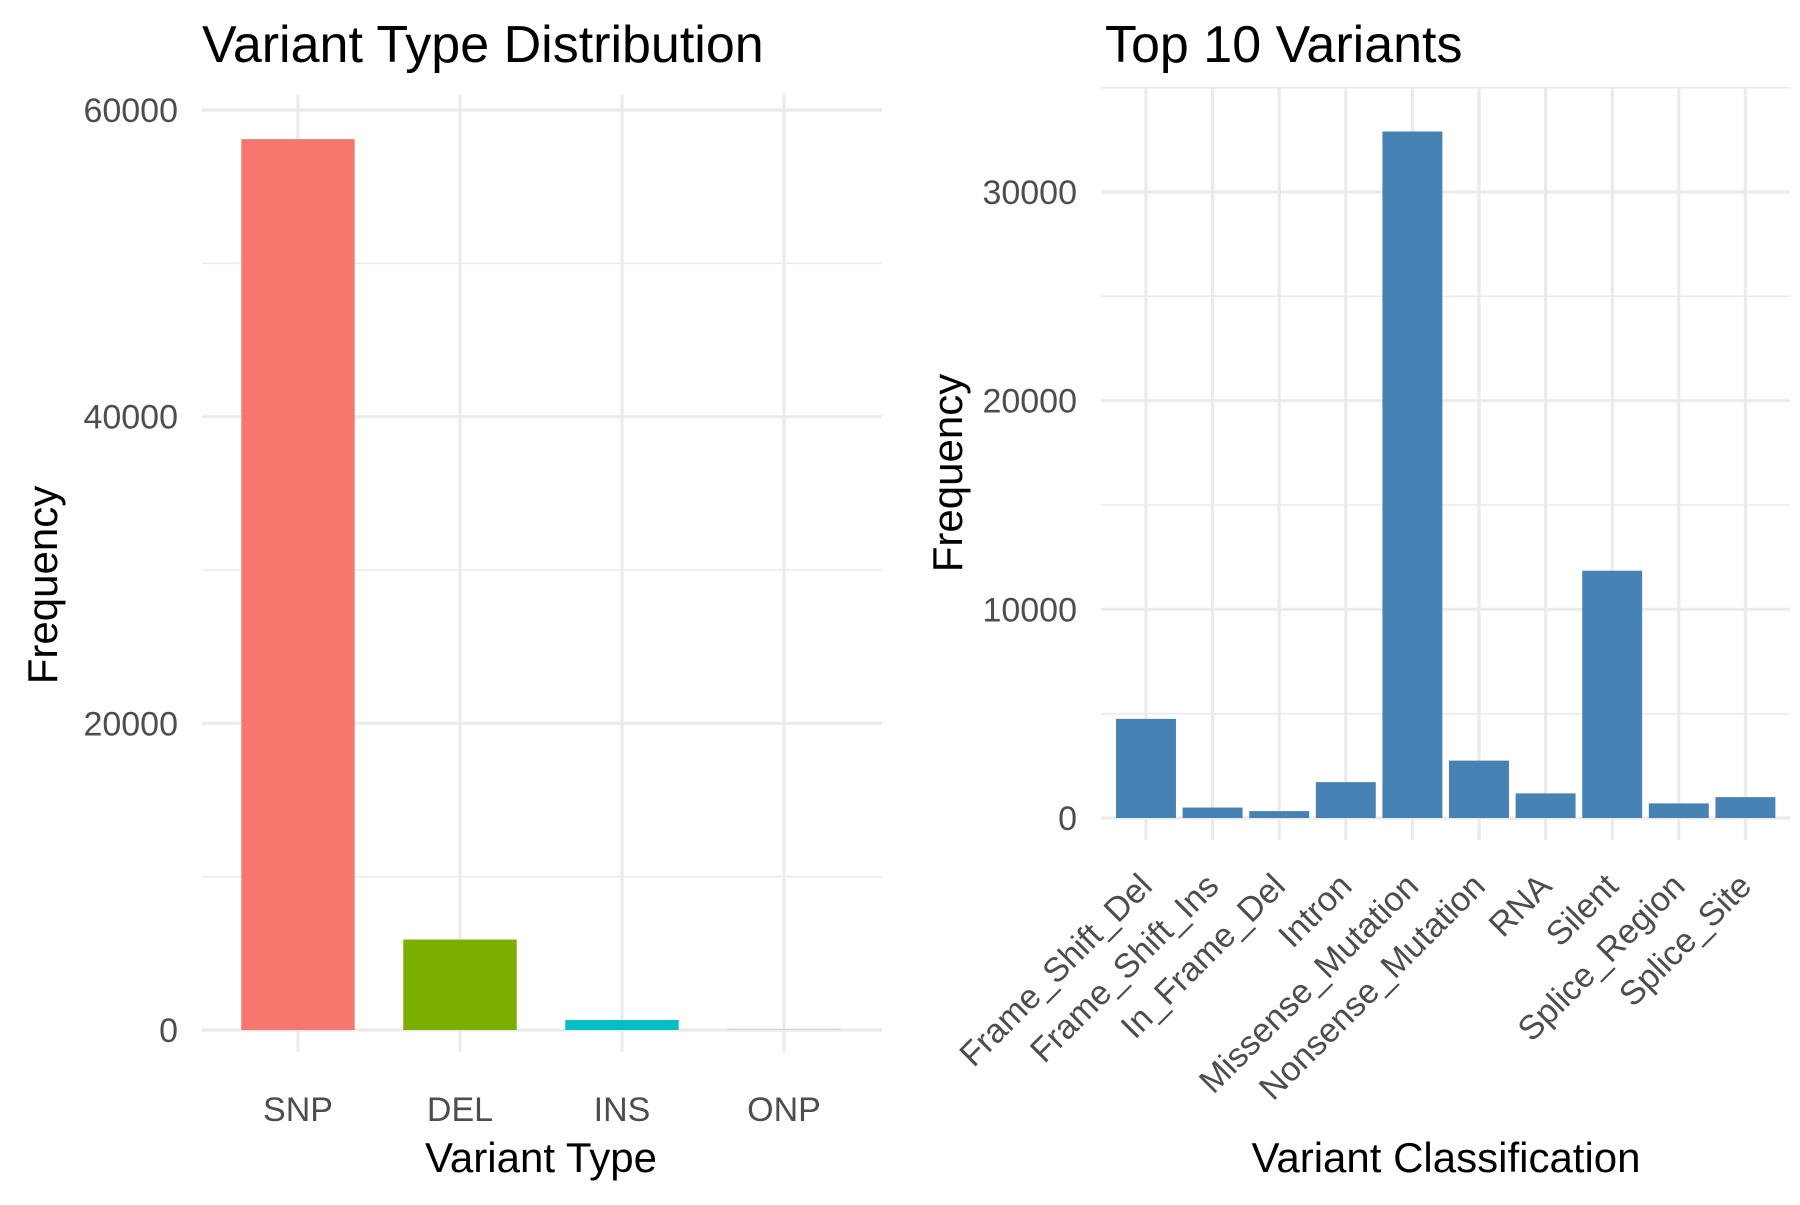 This screenshot has width=1800, height=1205. I want to click on variant-type-y-tick-label: 0, so click(168, 1031).